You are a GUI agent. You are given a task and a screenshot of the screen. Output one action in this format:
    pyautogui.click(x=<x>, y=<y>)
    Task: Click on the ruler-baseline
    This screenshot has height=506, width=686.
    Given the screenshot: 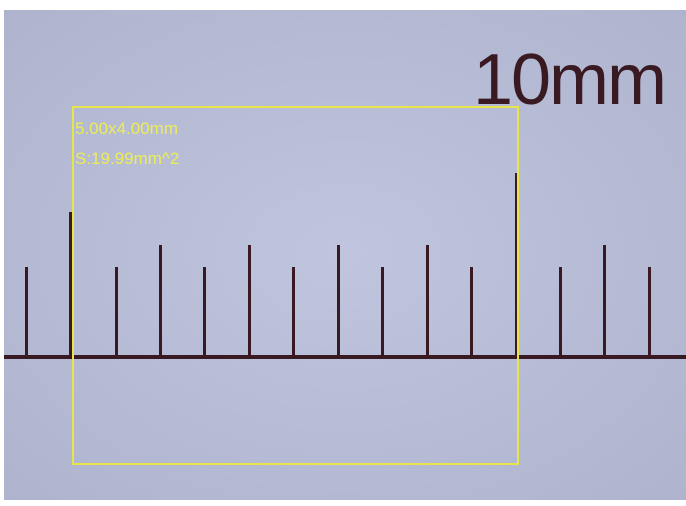 What is the action you would take?
    pyautogui.click(x=345, y=357)
    